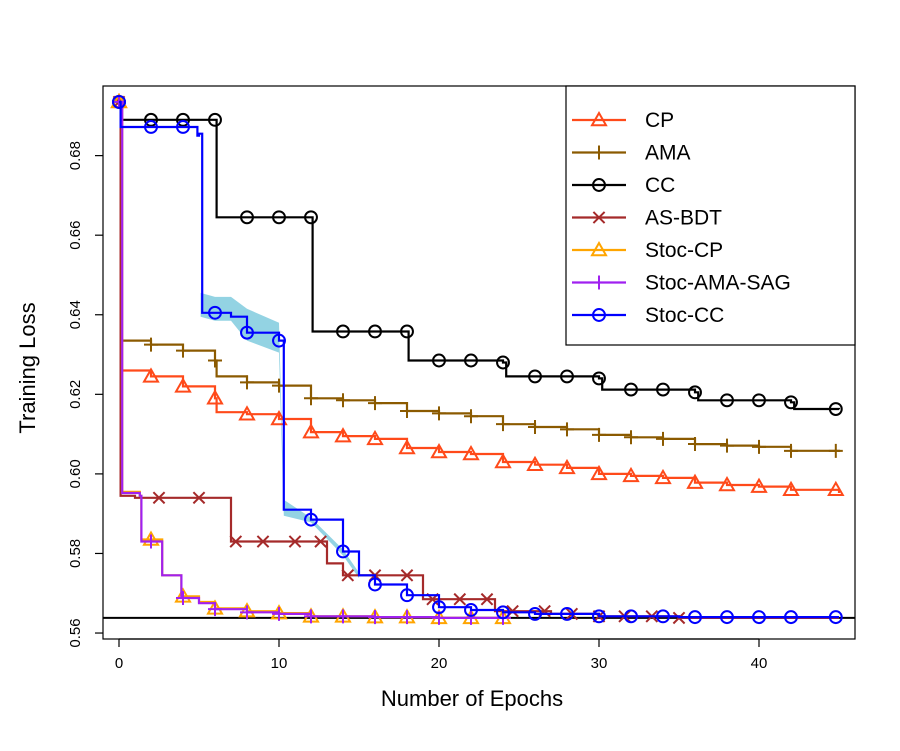  What do you see at coordinates (85, 394) in the screenshot?
I see `y-axis: 0.56 0.58 0.60 0.62 0.64 0.66 0.68` at bounding box center [85, 394].